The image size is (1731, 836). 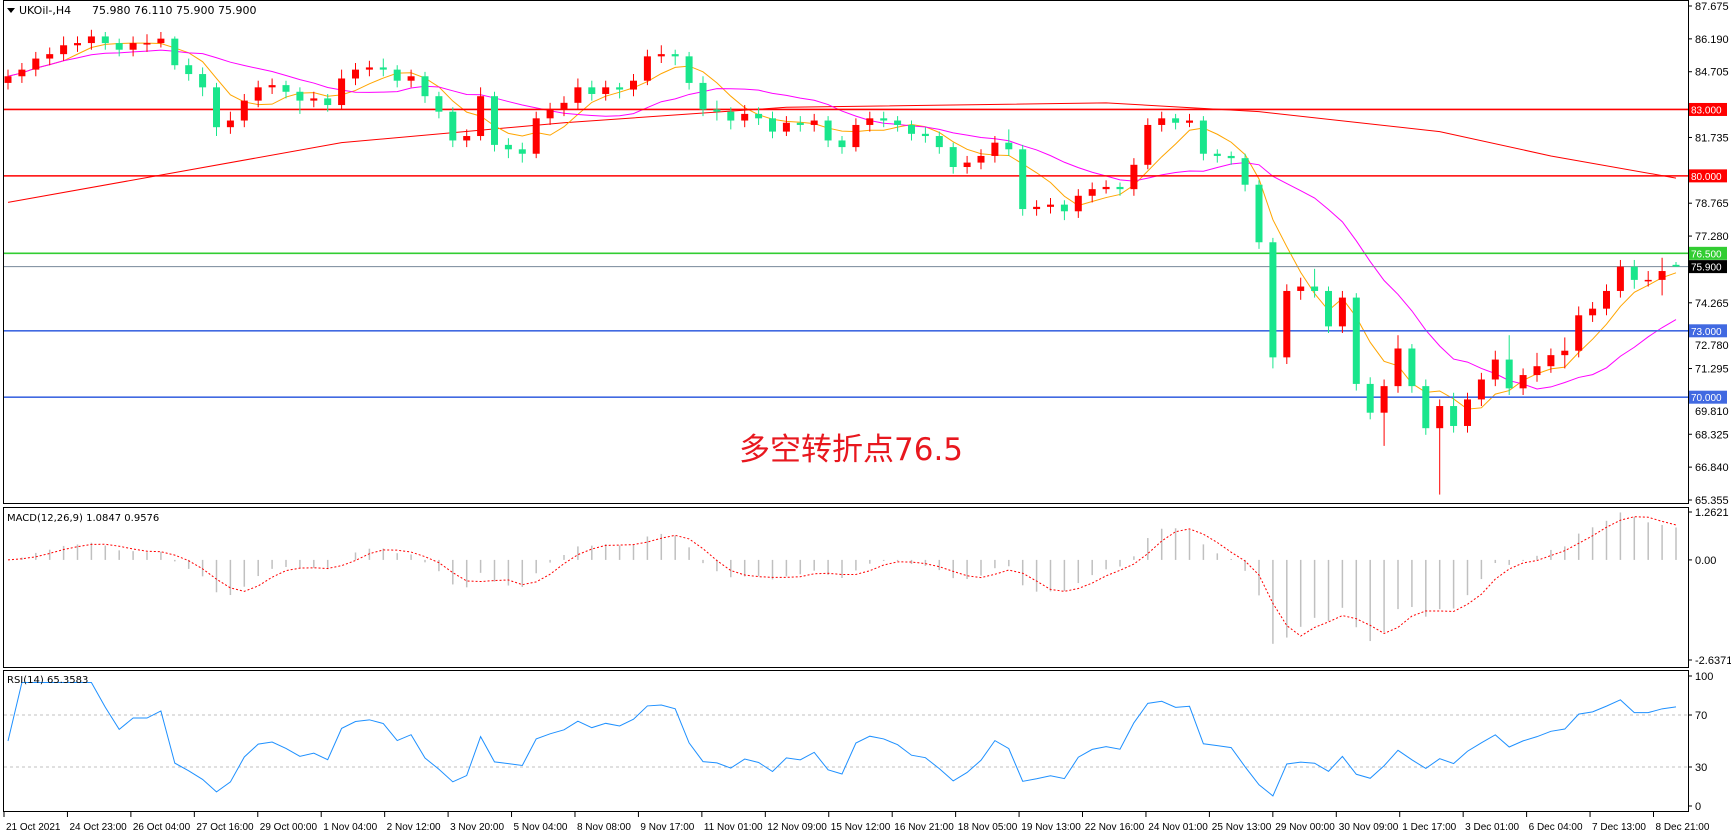 What do you see at coordinates (1556, 827) in the screenshot?
I see `time-tick-label: 6 Dec 04:00` at bounding box center [1556, 827].